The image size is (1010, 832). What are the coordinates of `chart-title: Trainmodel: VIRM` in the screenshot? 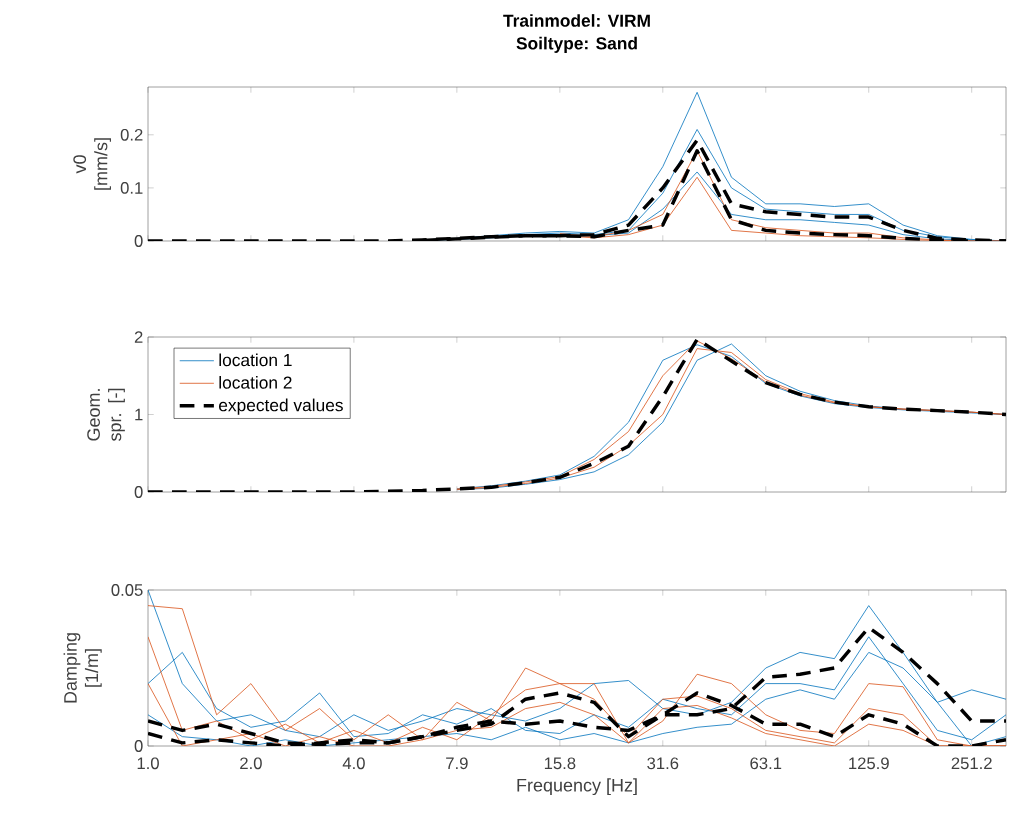 It's located at (576, 20).